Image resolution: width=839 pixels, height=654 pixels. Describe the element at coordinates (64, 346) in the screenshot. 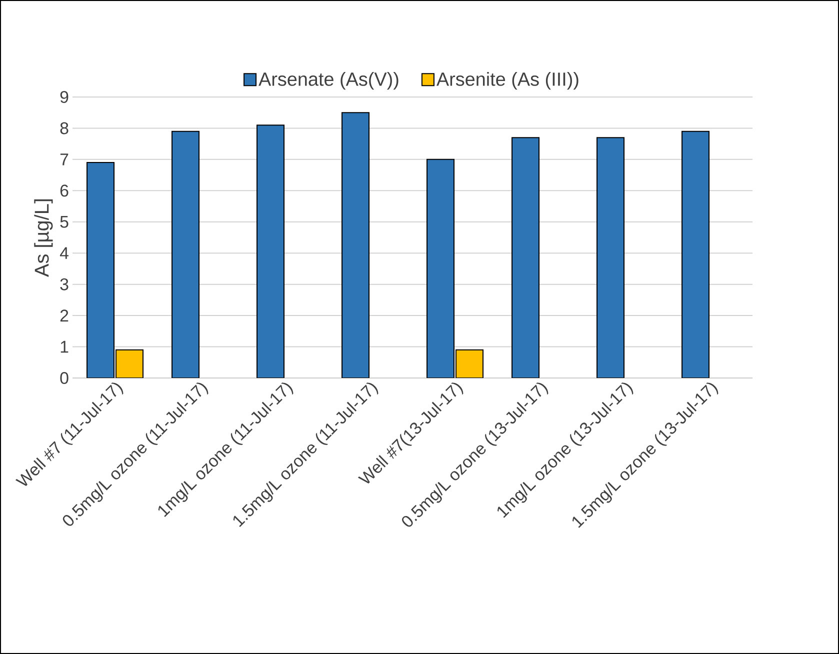

I see `y-tick-label: 1` at that location.